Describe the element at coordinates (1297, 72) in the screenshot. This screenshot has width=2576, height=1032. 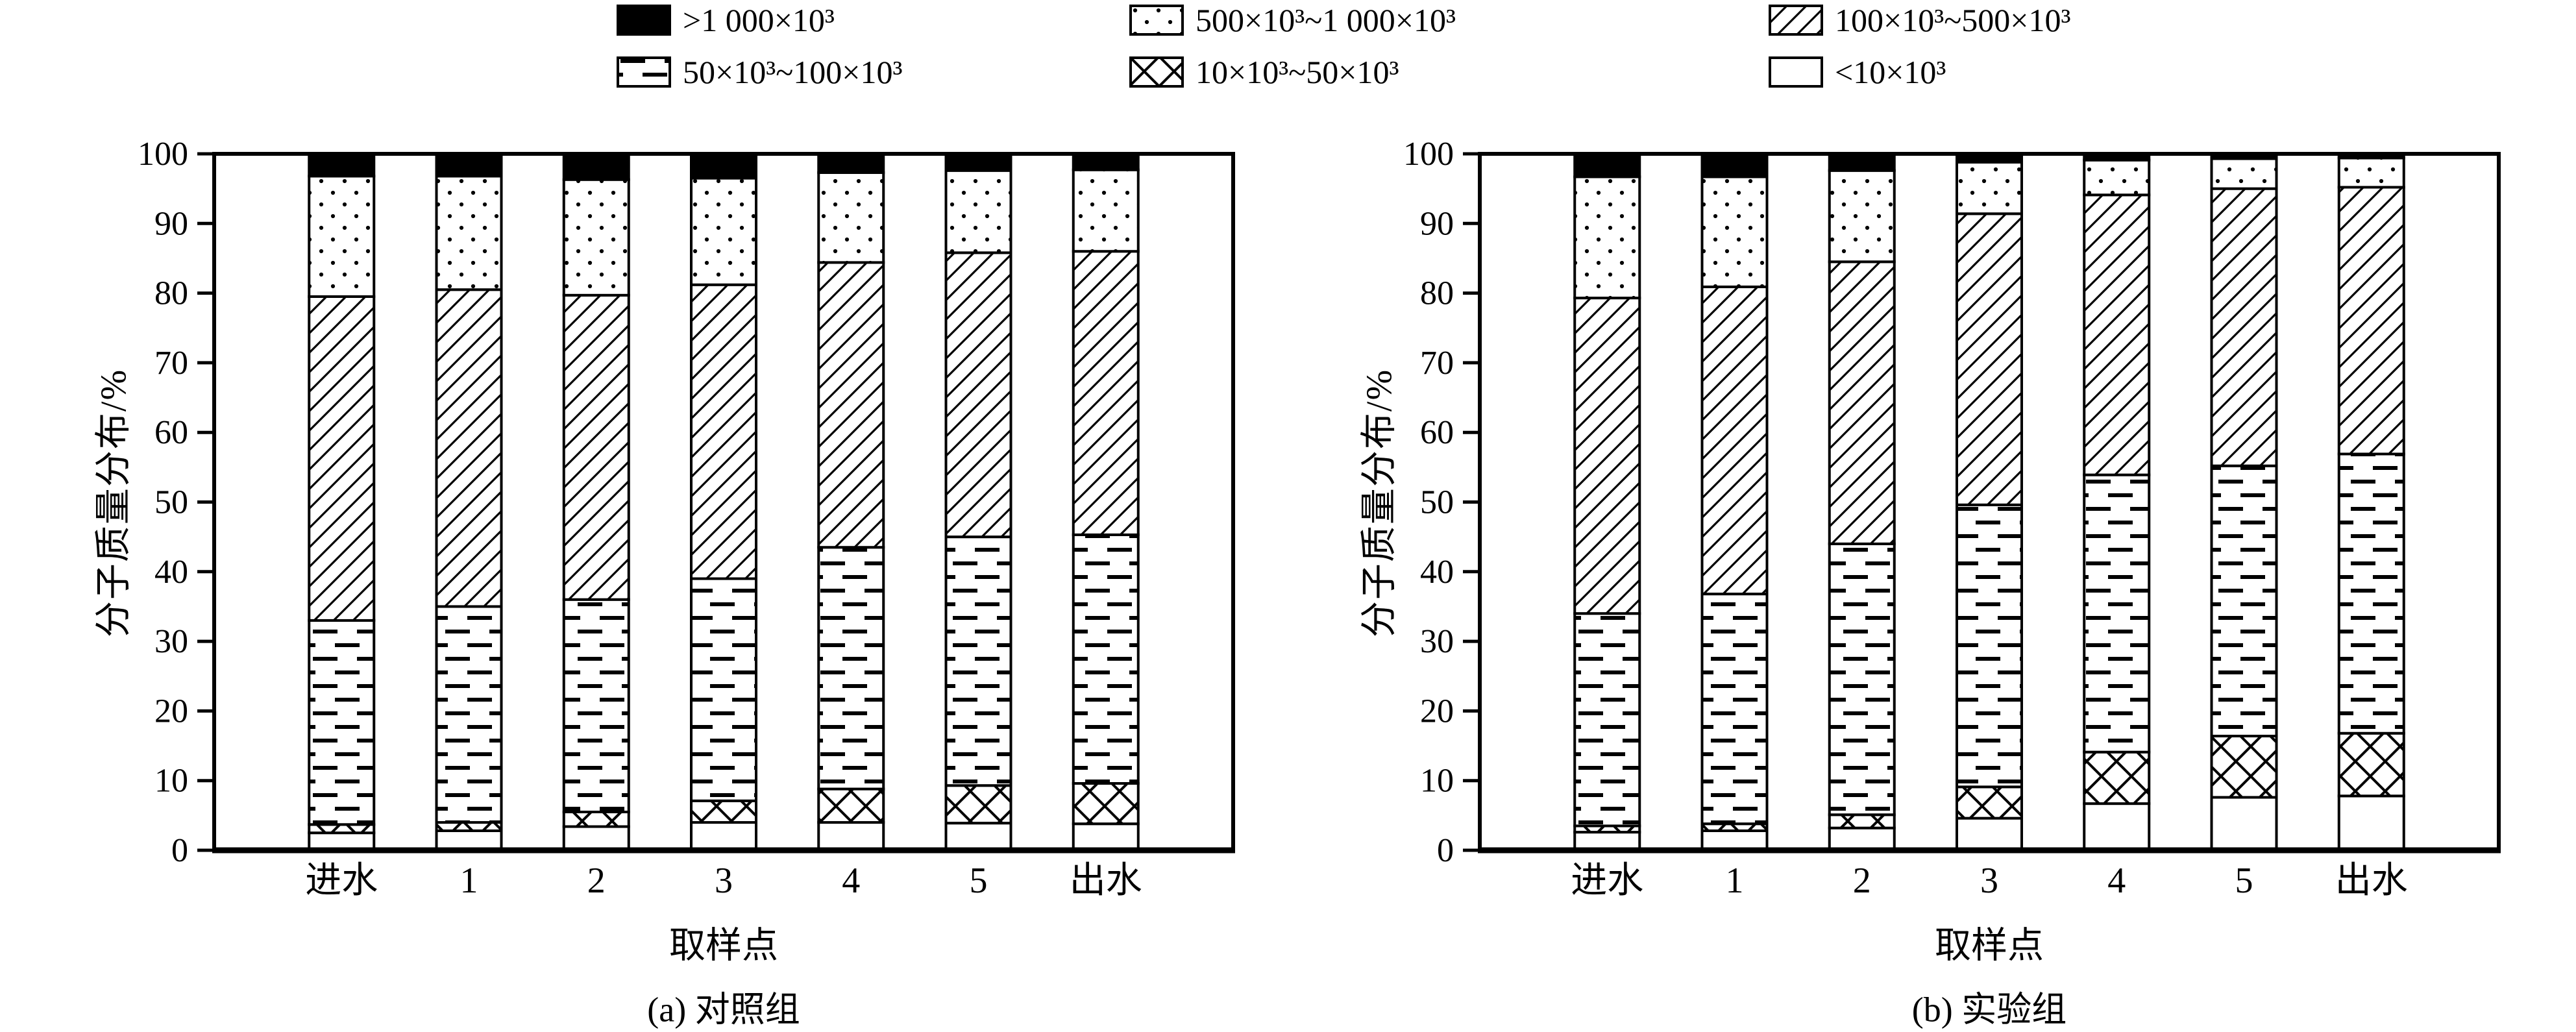
I see `legend-label: 10×10³~50×10³` at that location.